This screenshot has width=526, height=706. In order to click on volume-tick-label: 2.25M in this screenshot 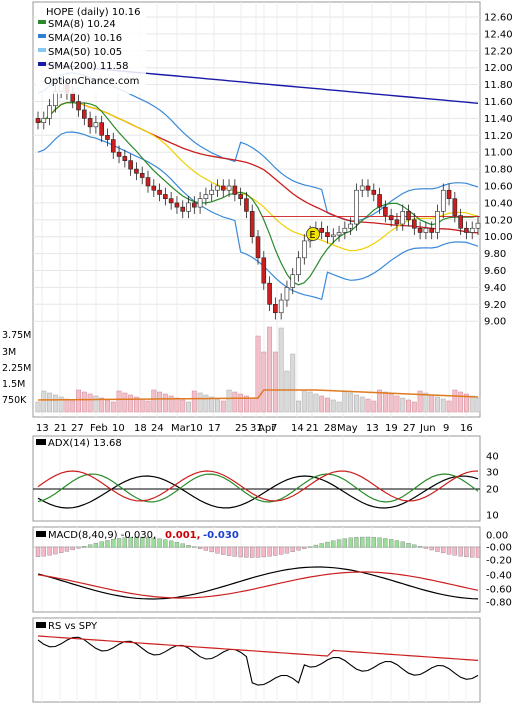, I will do `click(16, 368)`.